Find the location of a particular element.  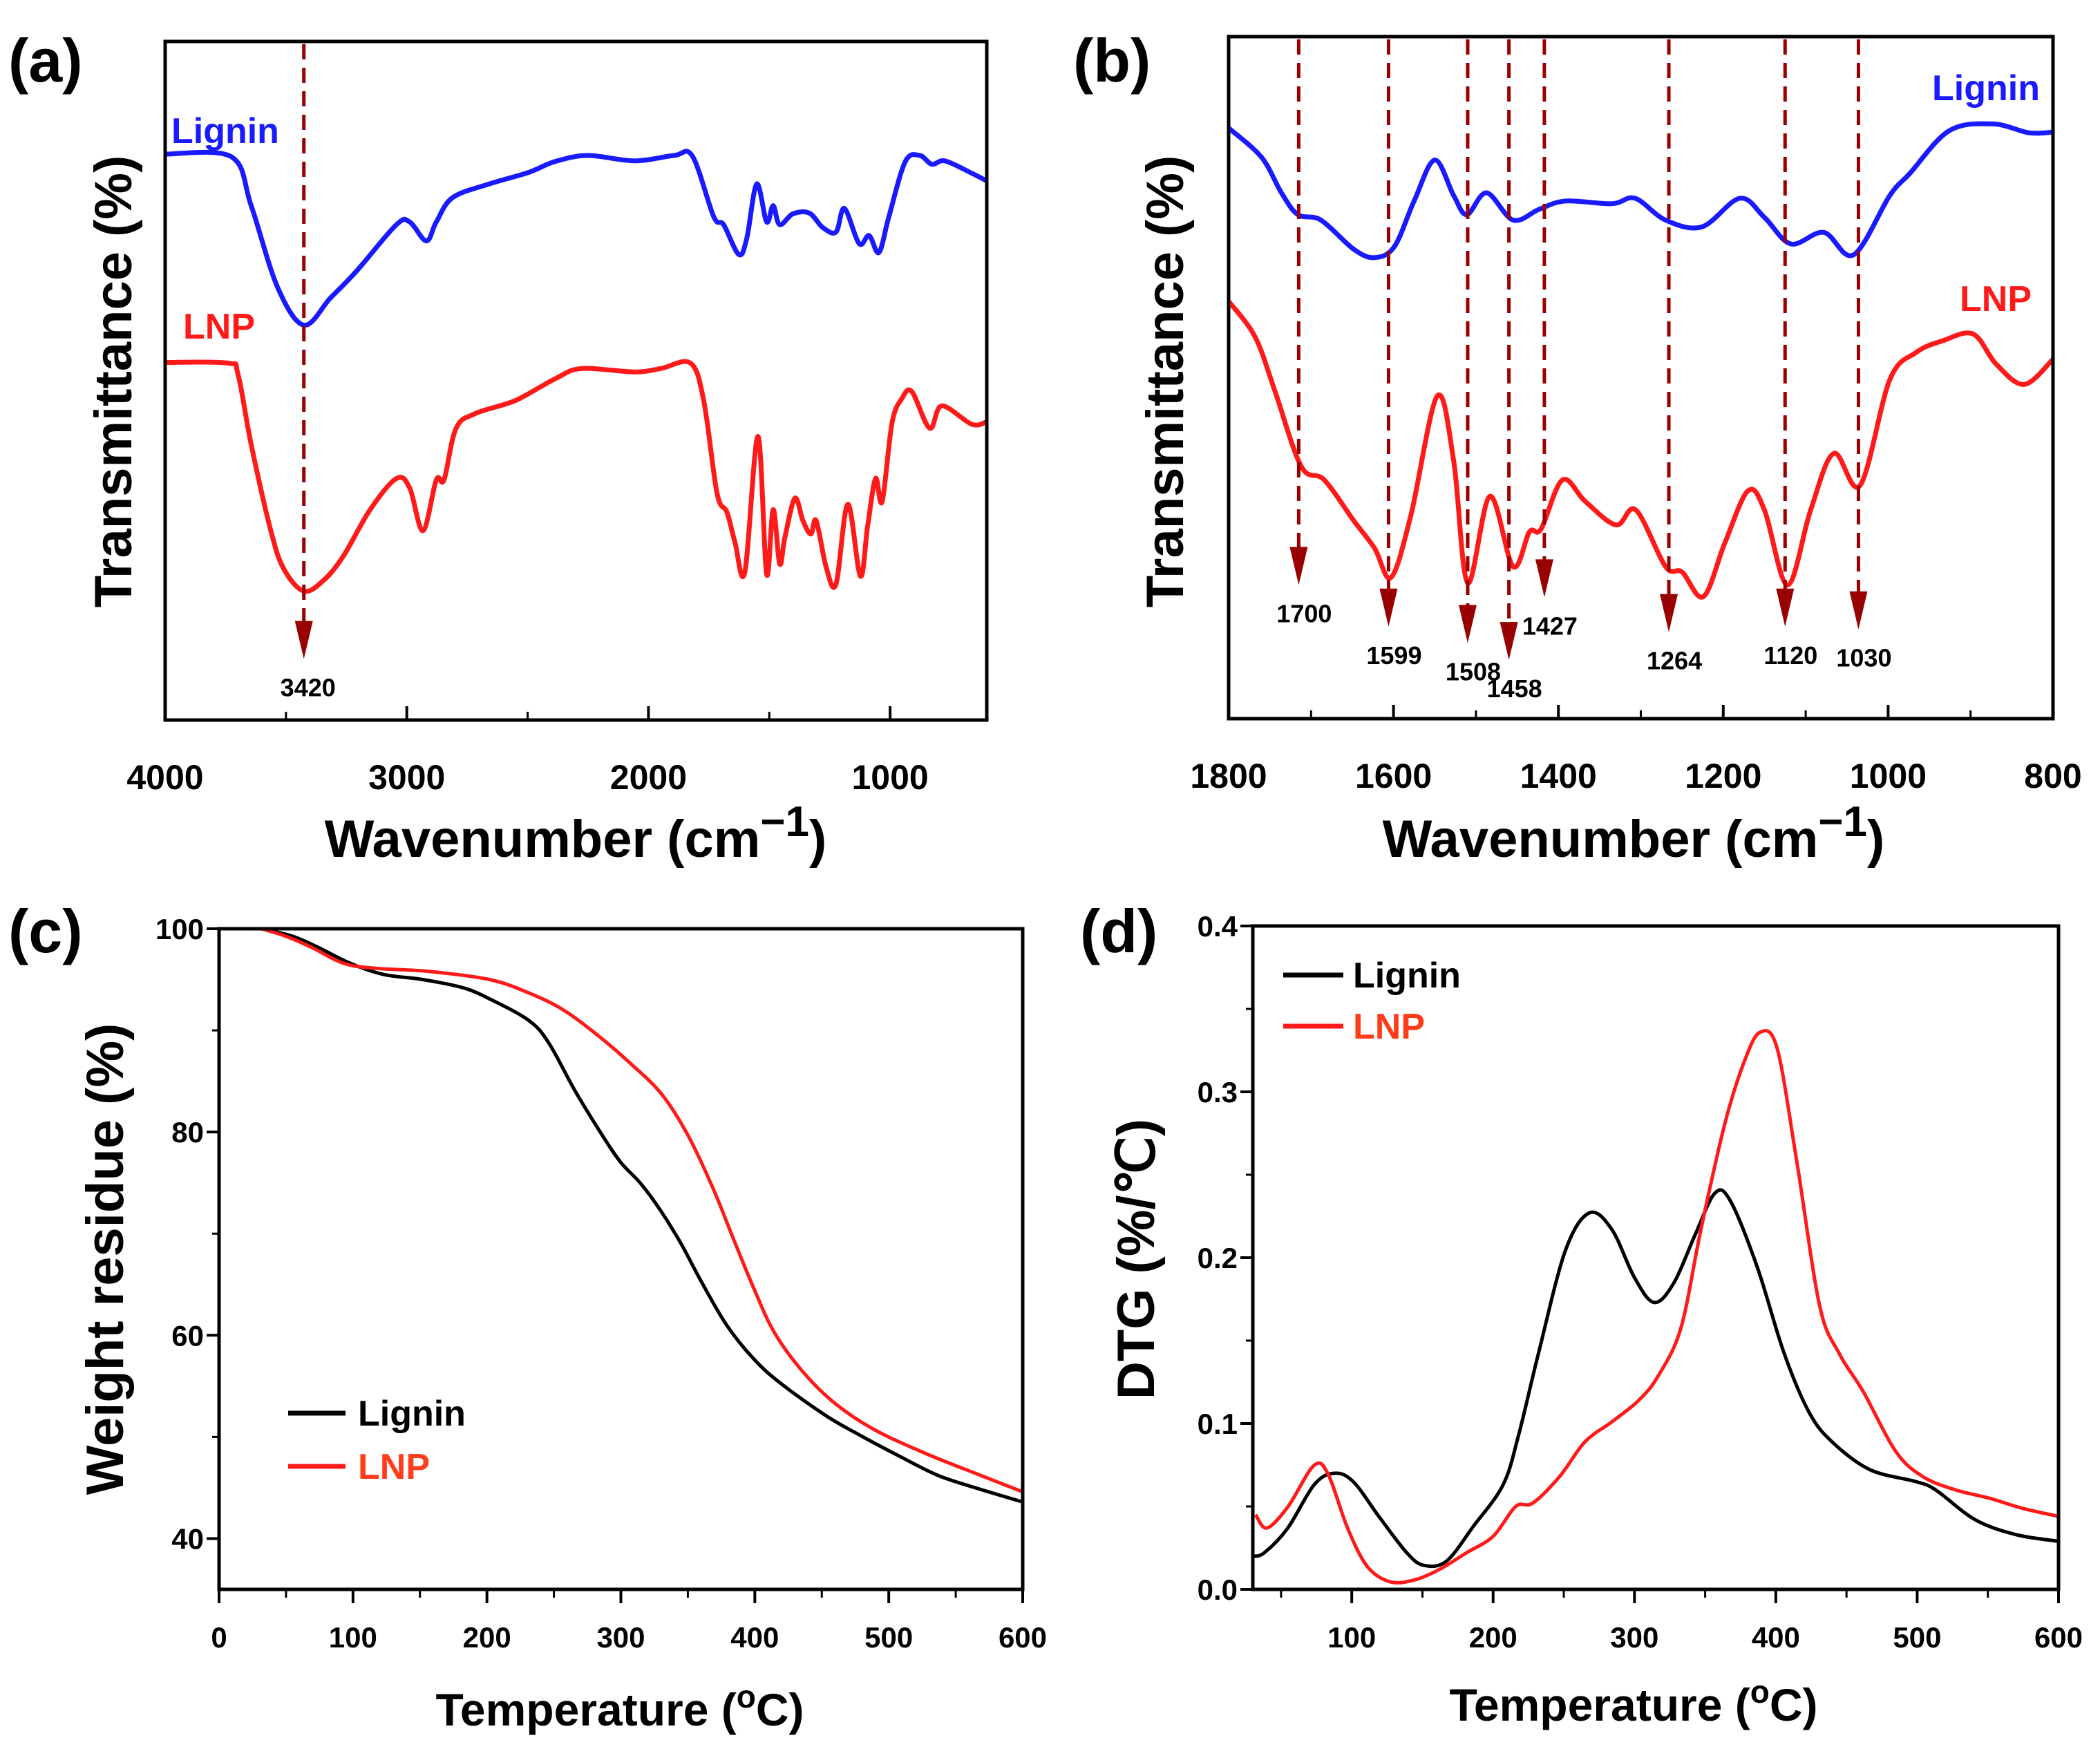

y-axis-title-d: DTG (%/℃) is located at coordinates (1136, 1259).